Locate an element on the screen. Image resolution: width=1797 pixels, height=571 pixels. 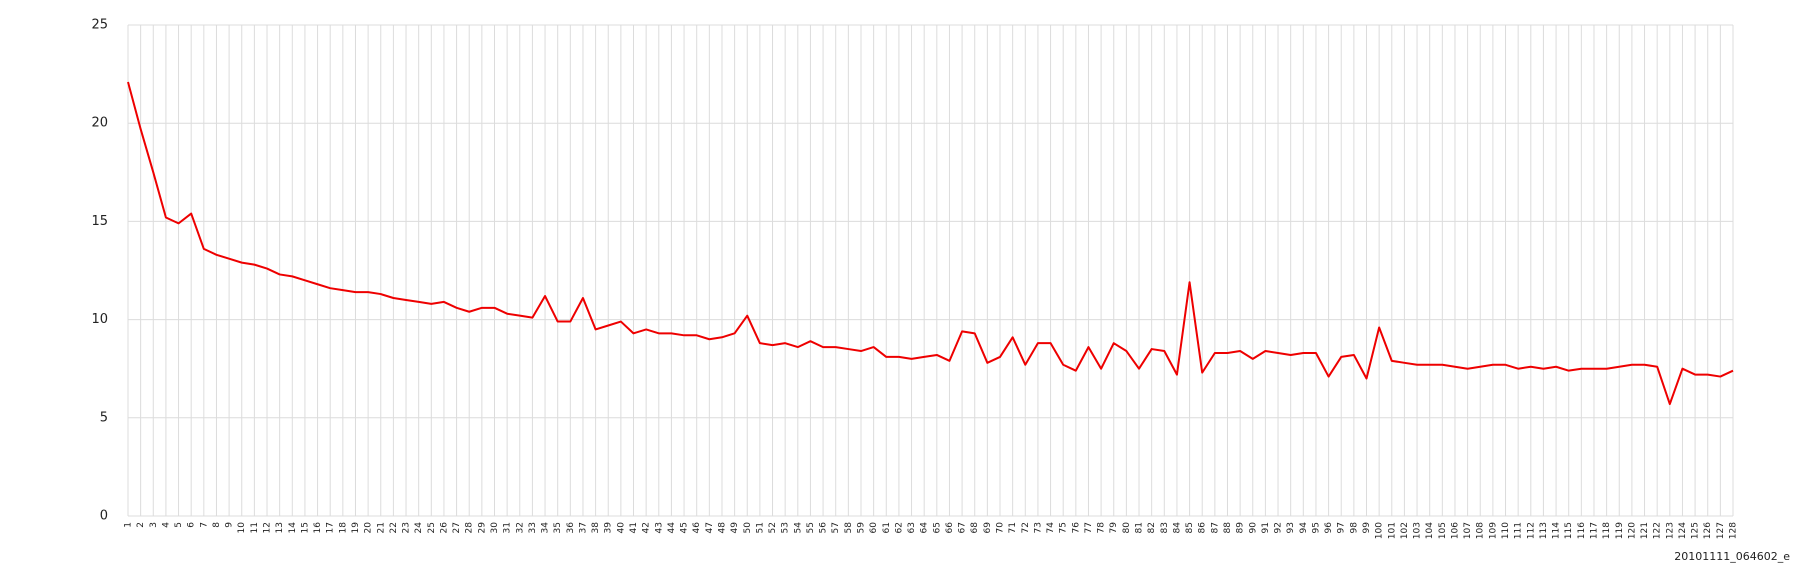
x-tick-label: 27 is located at coordinates (457, 527).